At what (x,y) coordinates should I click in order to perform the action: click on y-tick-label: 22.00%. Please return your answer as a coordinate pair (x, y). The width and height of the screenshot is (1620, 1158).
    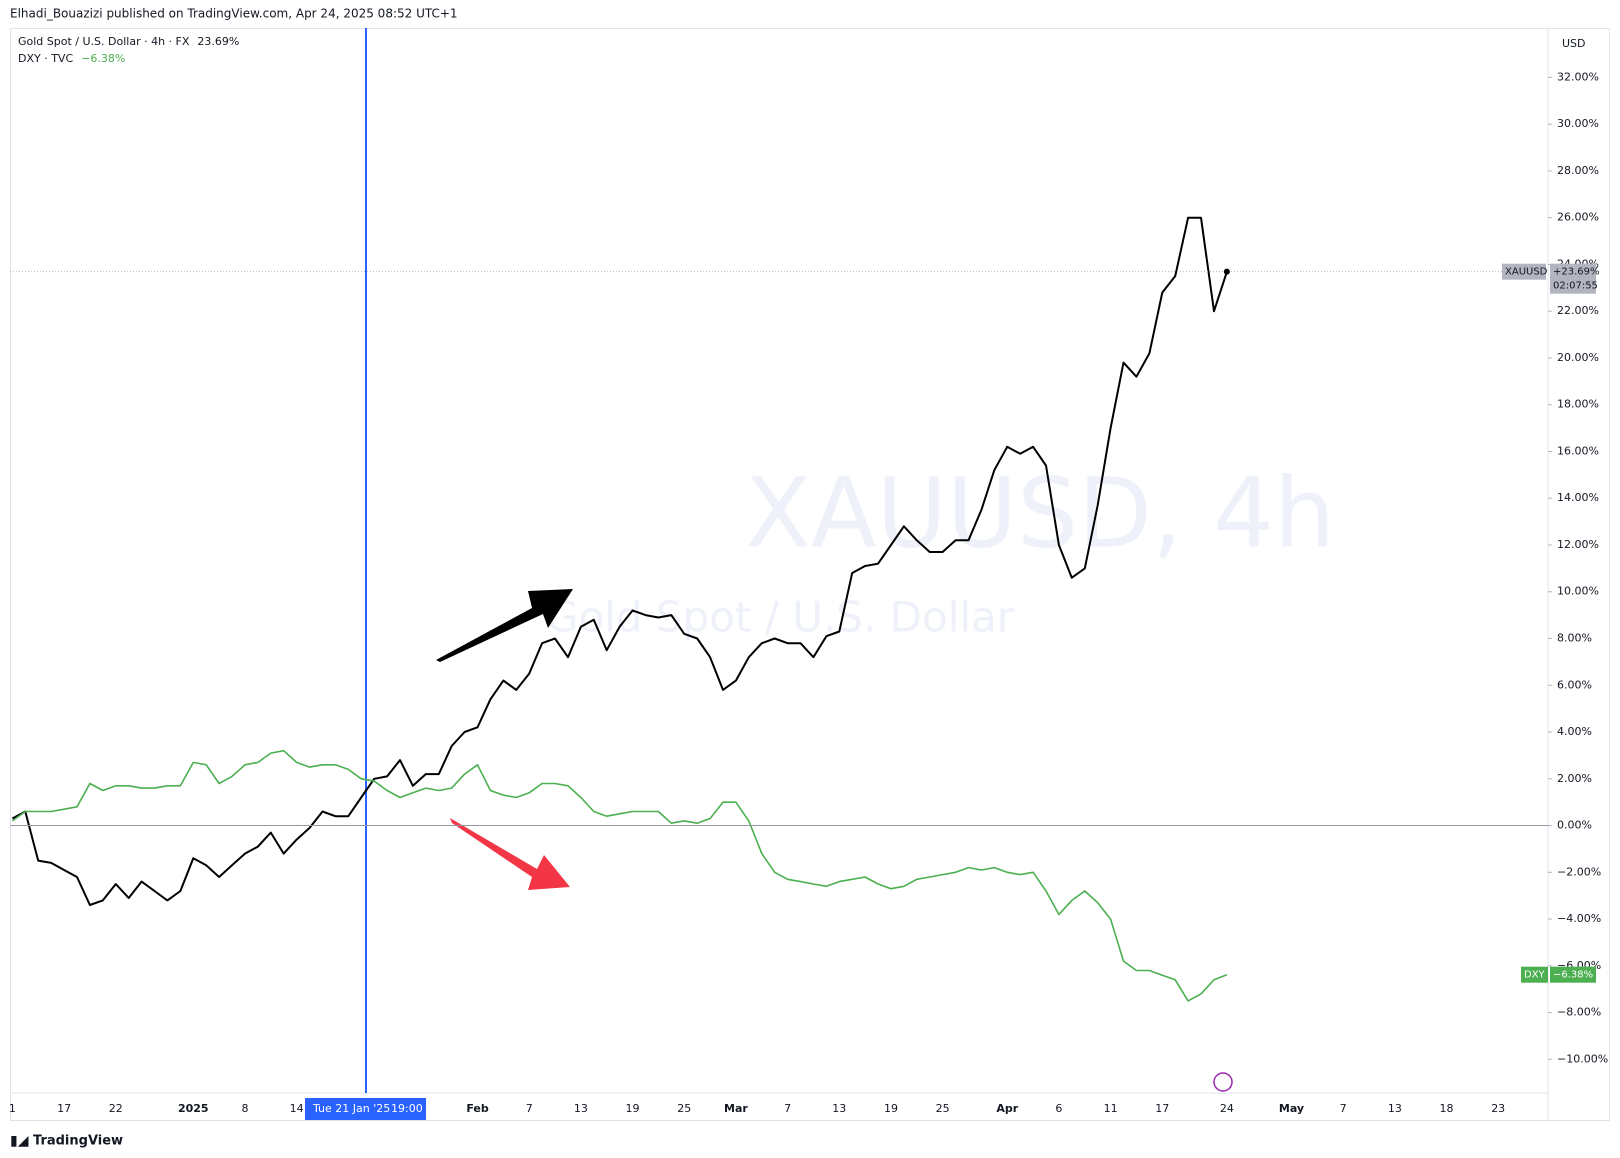
    Looking at the image, I should click on (1578, 310).